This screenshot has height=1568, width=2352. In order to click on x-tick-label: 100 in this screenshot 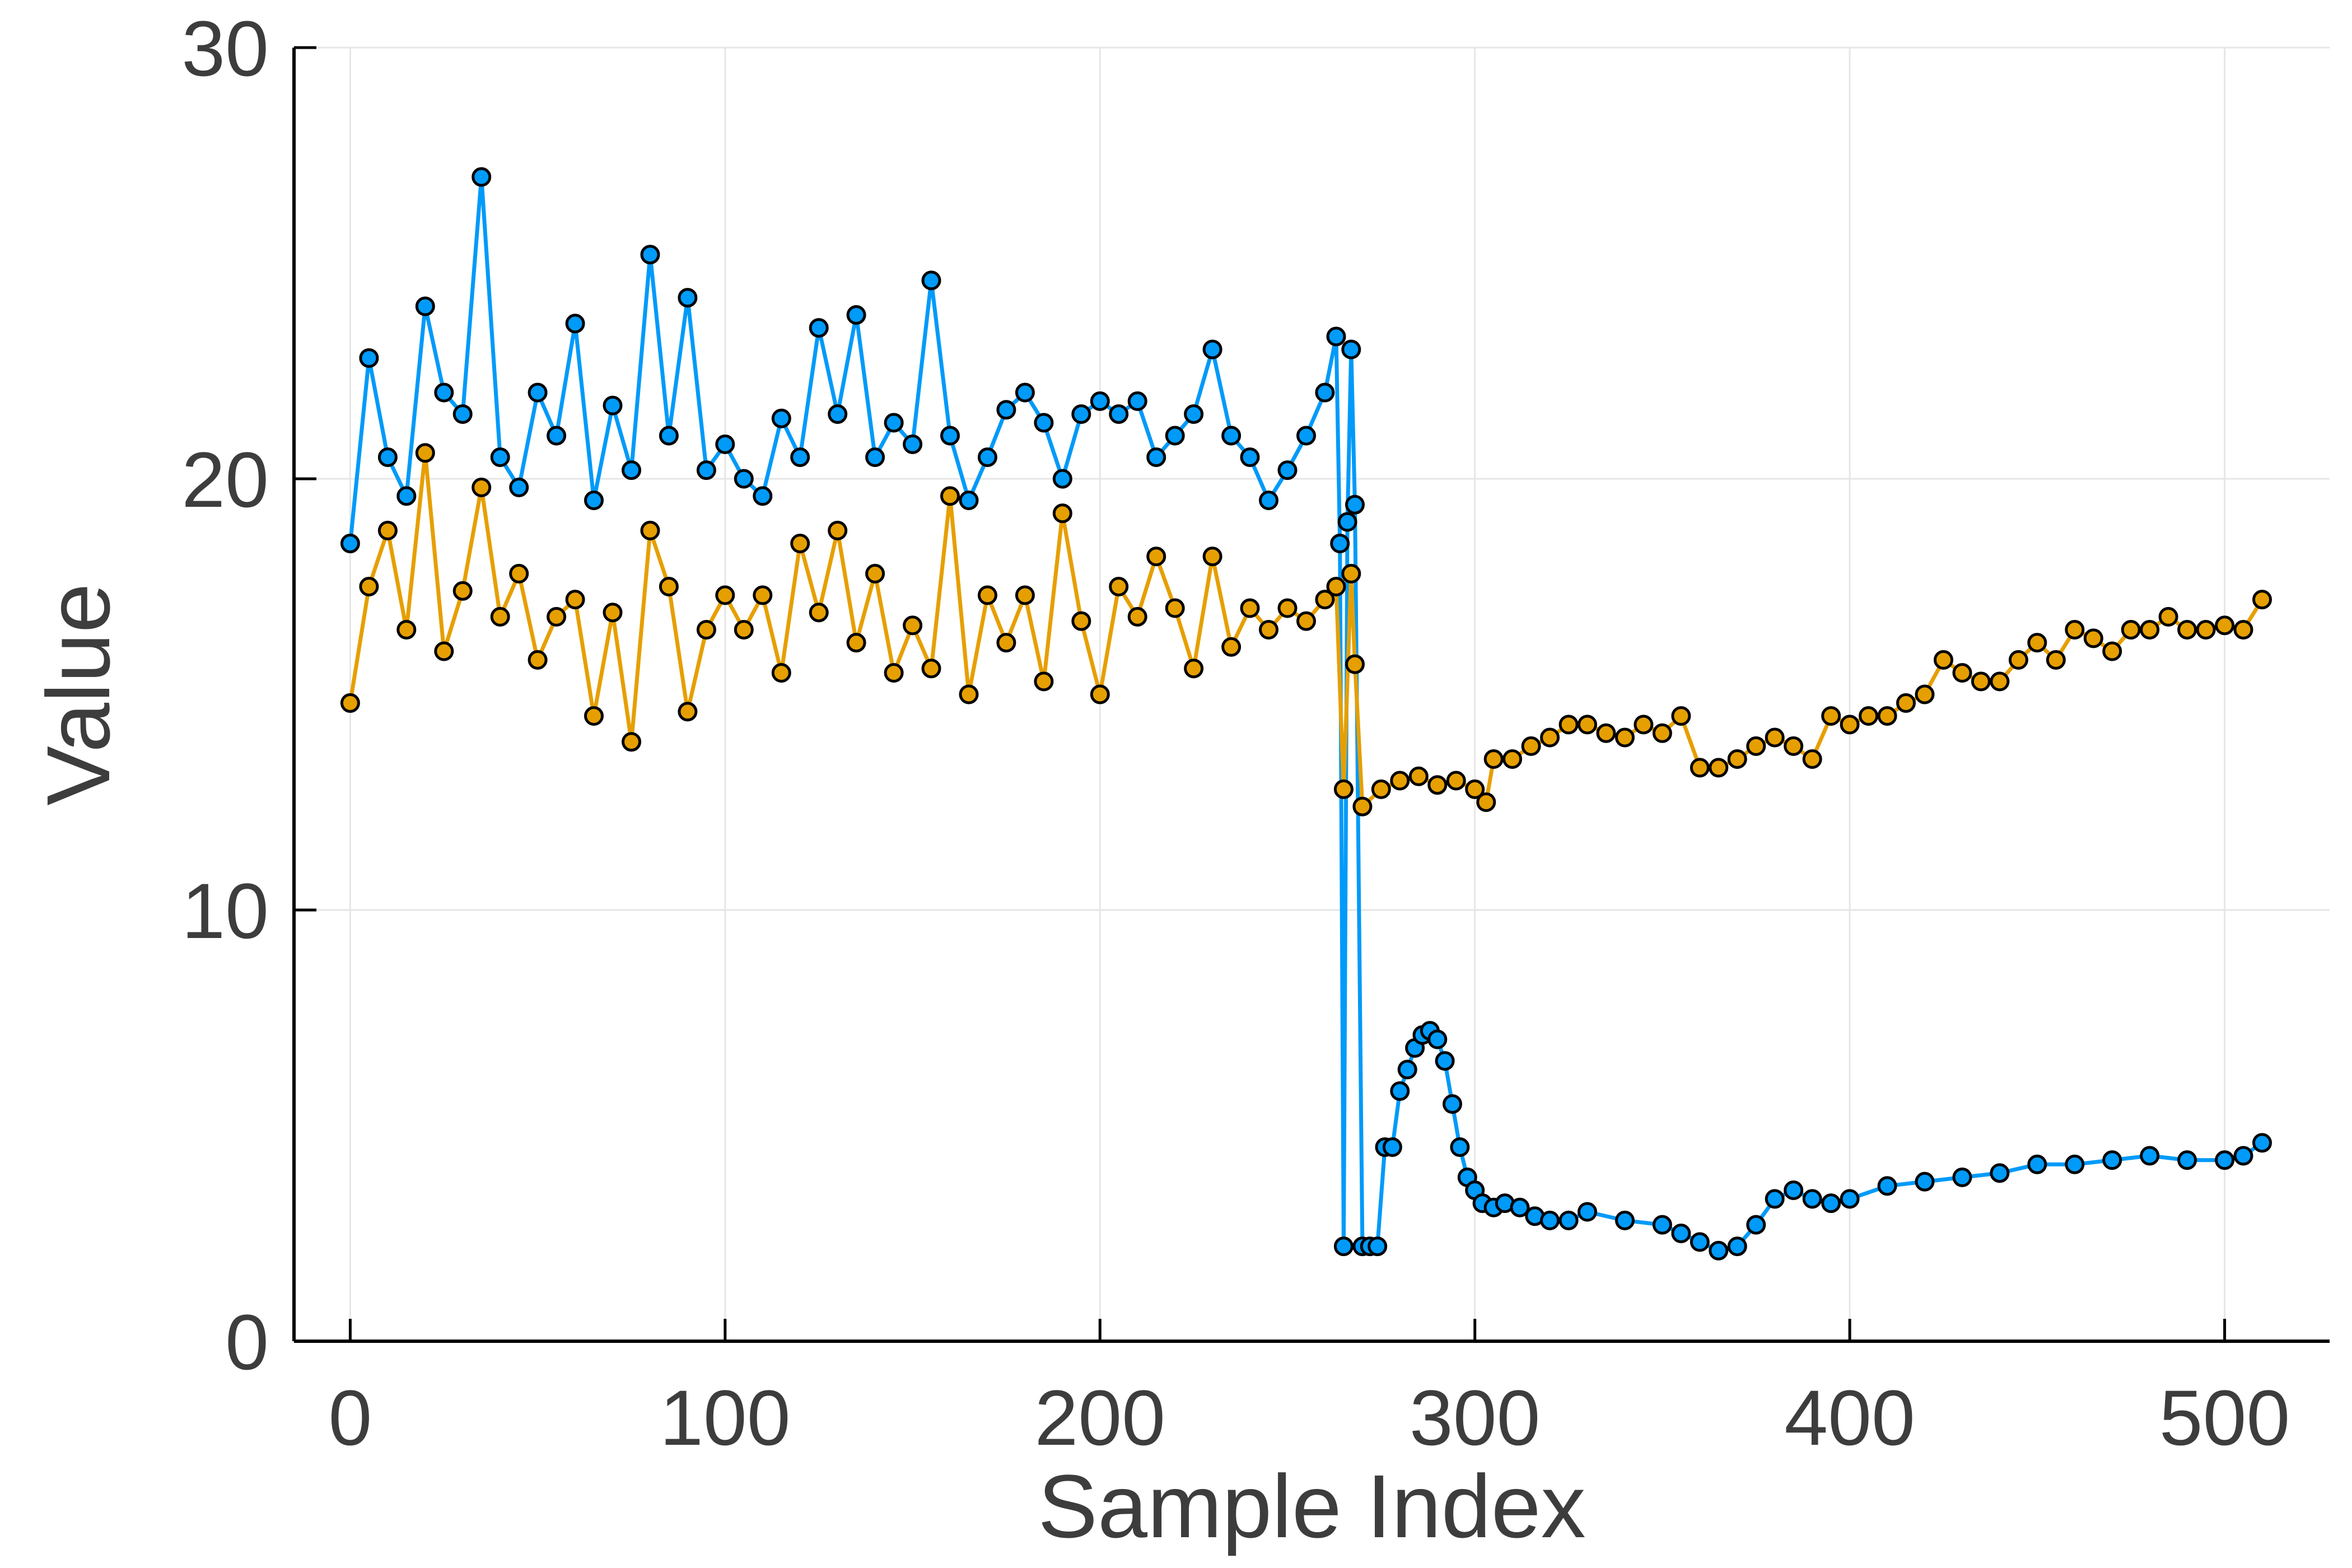, I will do `click(726, 1418)`.